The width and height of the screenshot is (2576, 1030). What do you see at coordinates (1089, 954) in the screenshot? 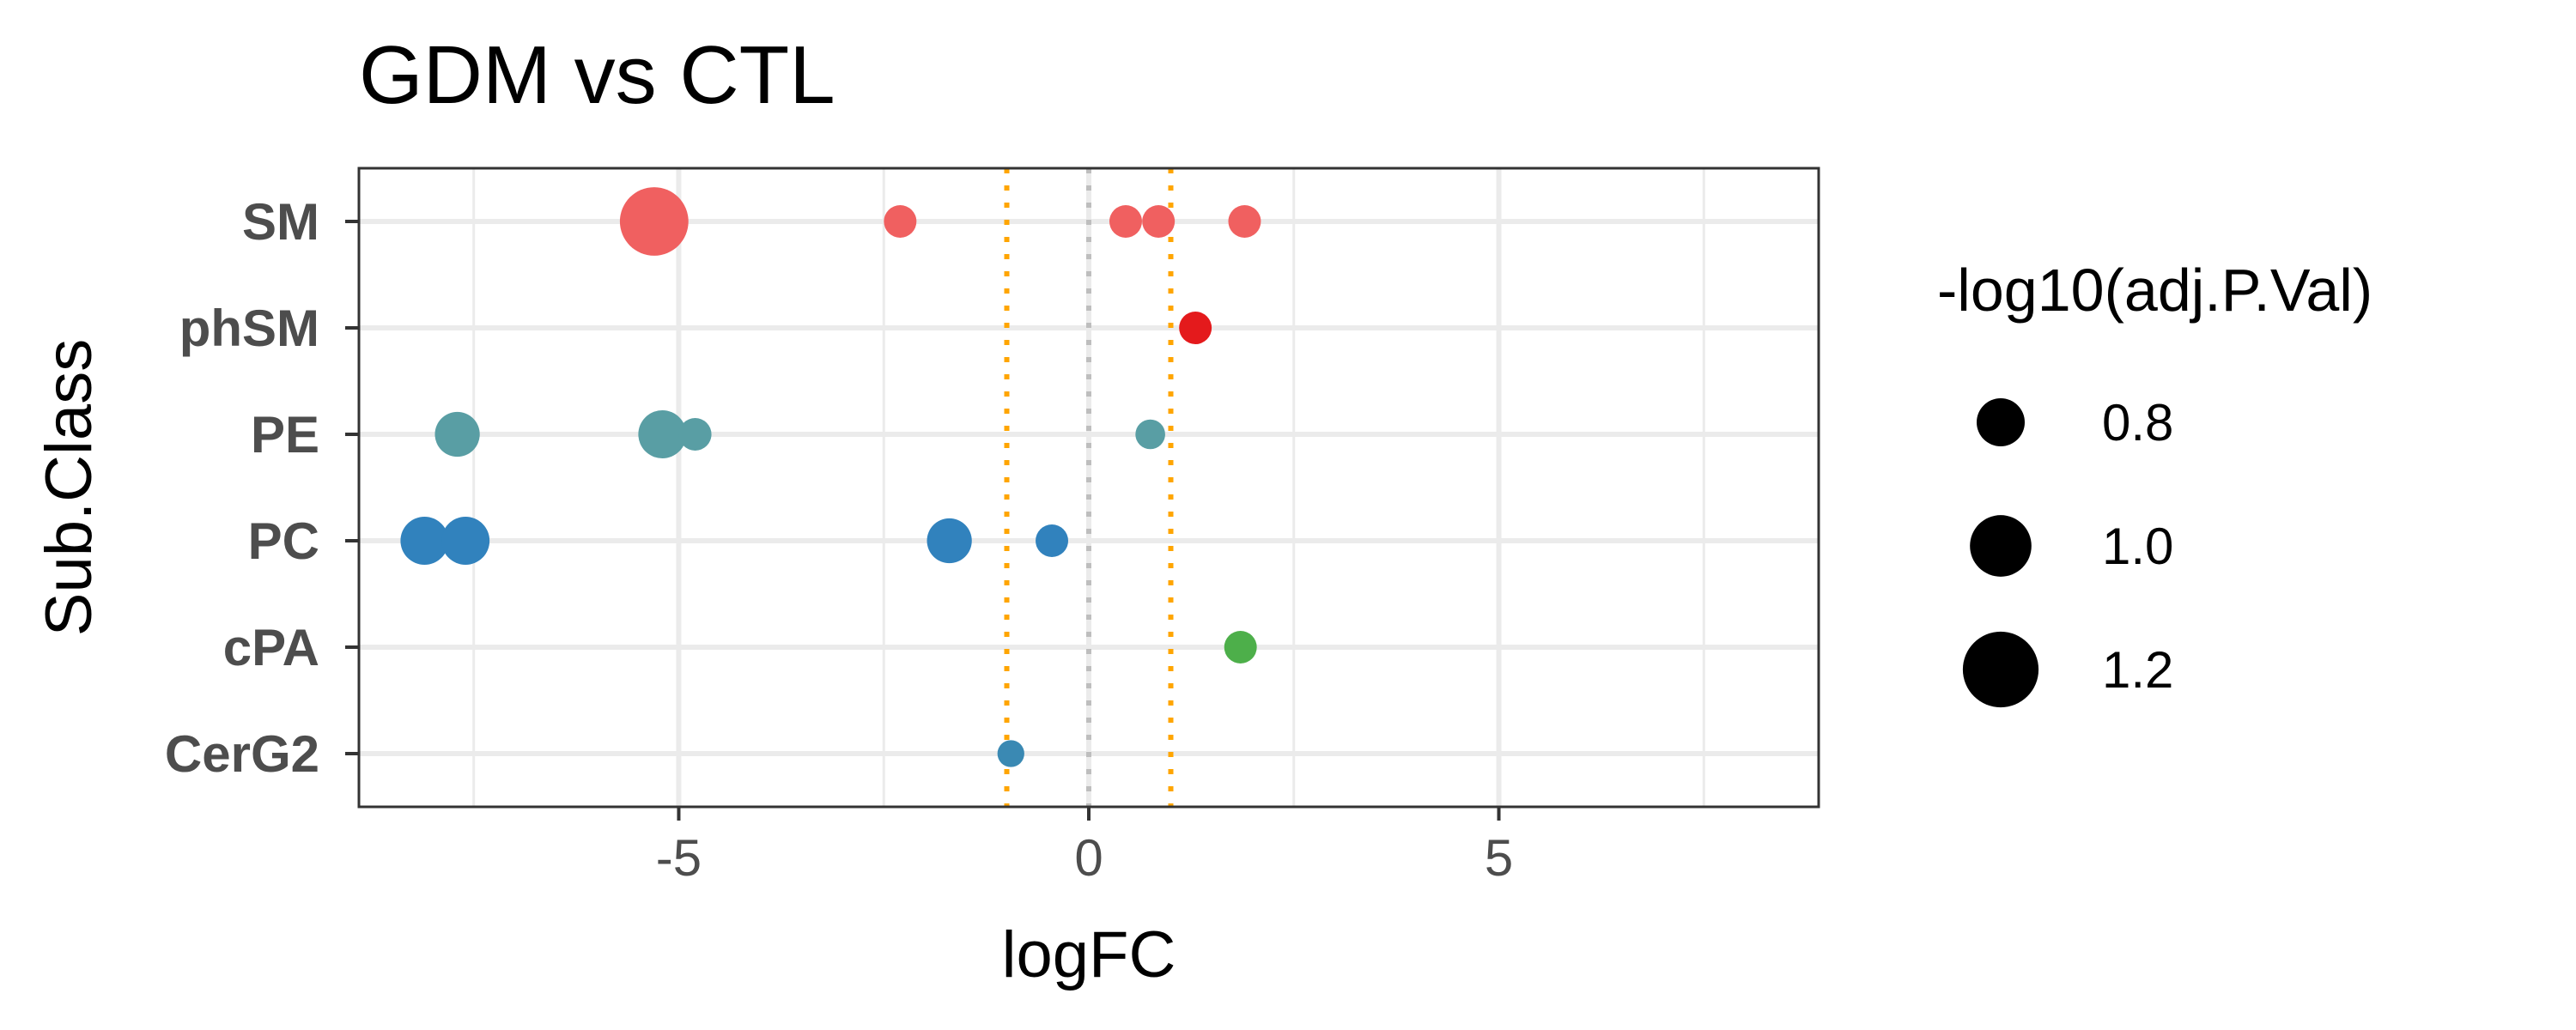
I see `x-axis-title: logFC` at bounding box center [1089, 954].